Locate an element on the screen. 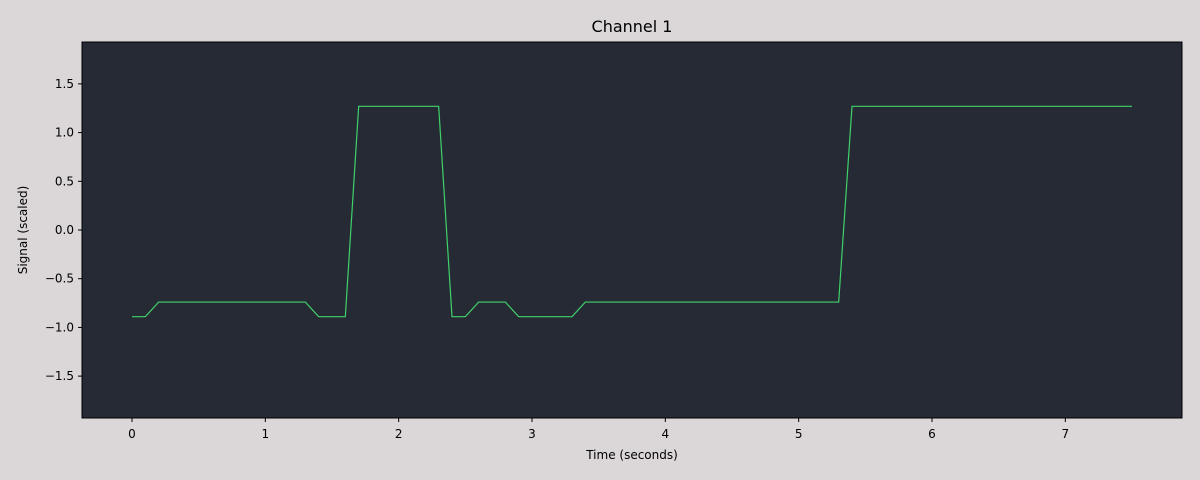 This screenshot has height=480, width=1200. y-tick-label: −0.5 is located at coordinates (59, 279).